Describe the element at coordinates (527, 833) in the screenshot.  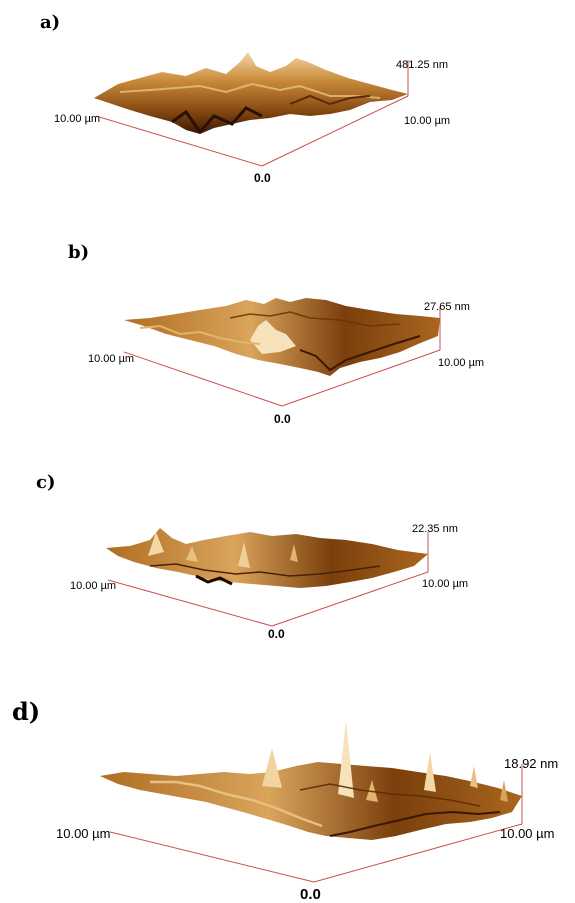
I see `panel-d-x-label: 10.00 µm` at that location.